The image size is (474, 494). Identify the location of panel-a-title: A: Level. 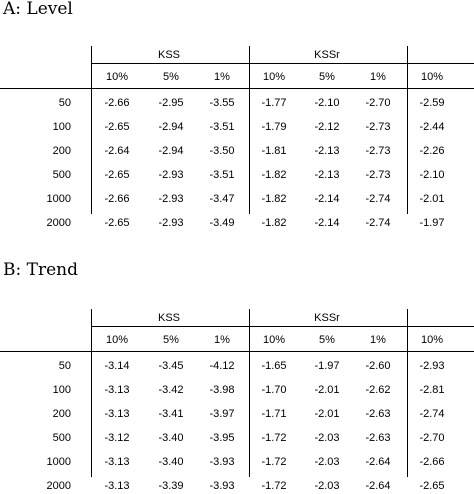
(38, 9).